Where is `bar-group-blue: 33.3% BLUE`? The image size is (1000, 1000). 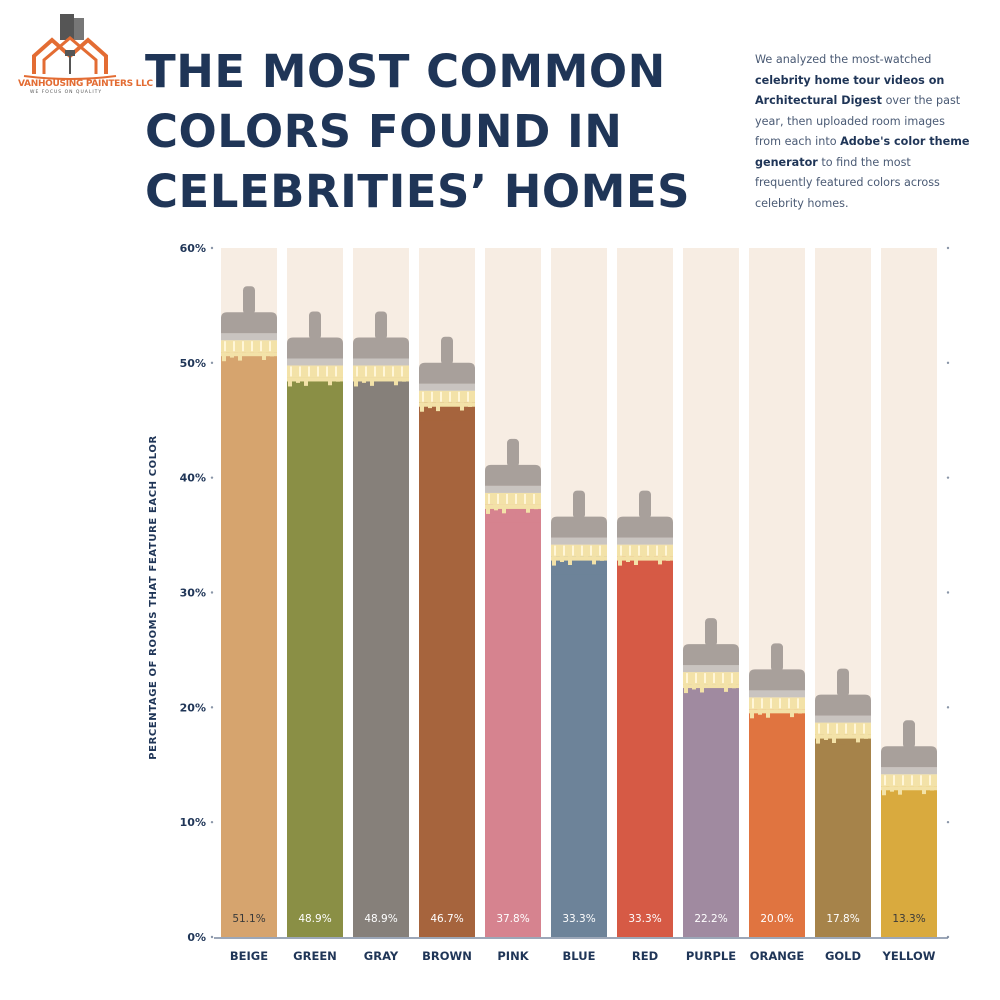 bar-group-blue: 33.3% BLUE is located at coordinates (579, 605).